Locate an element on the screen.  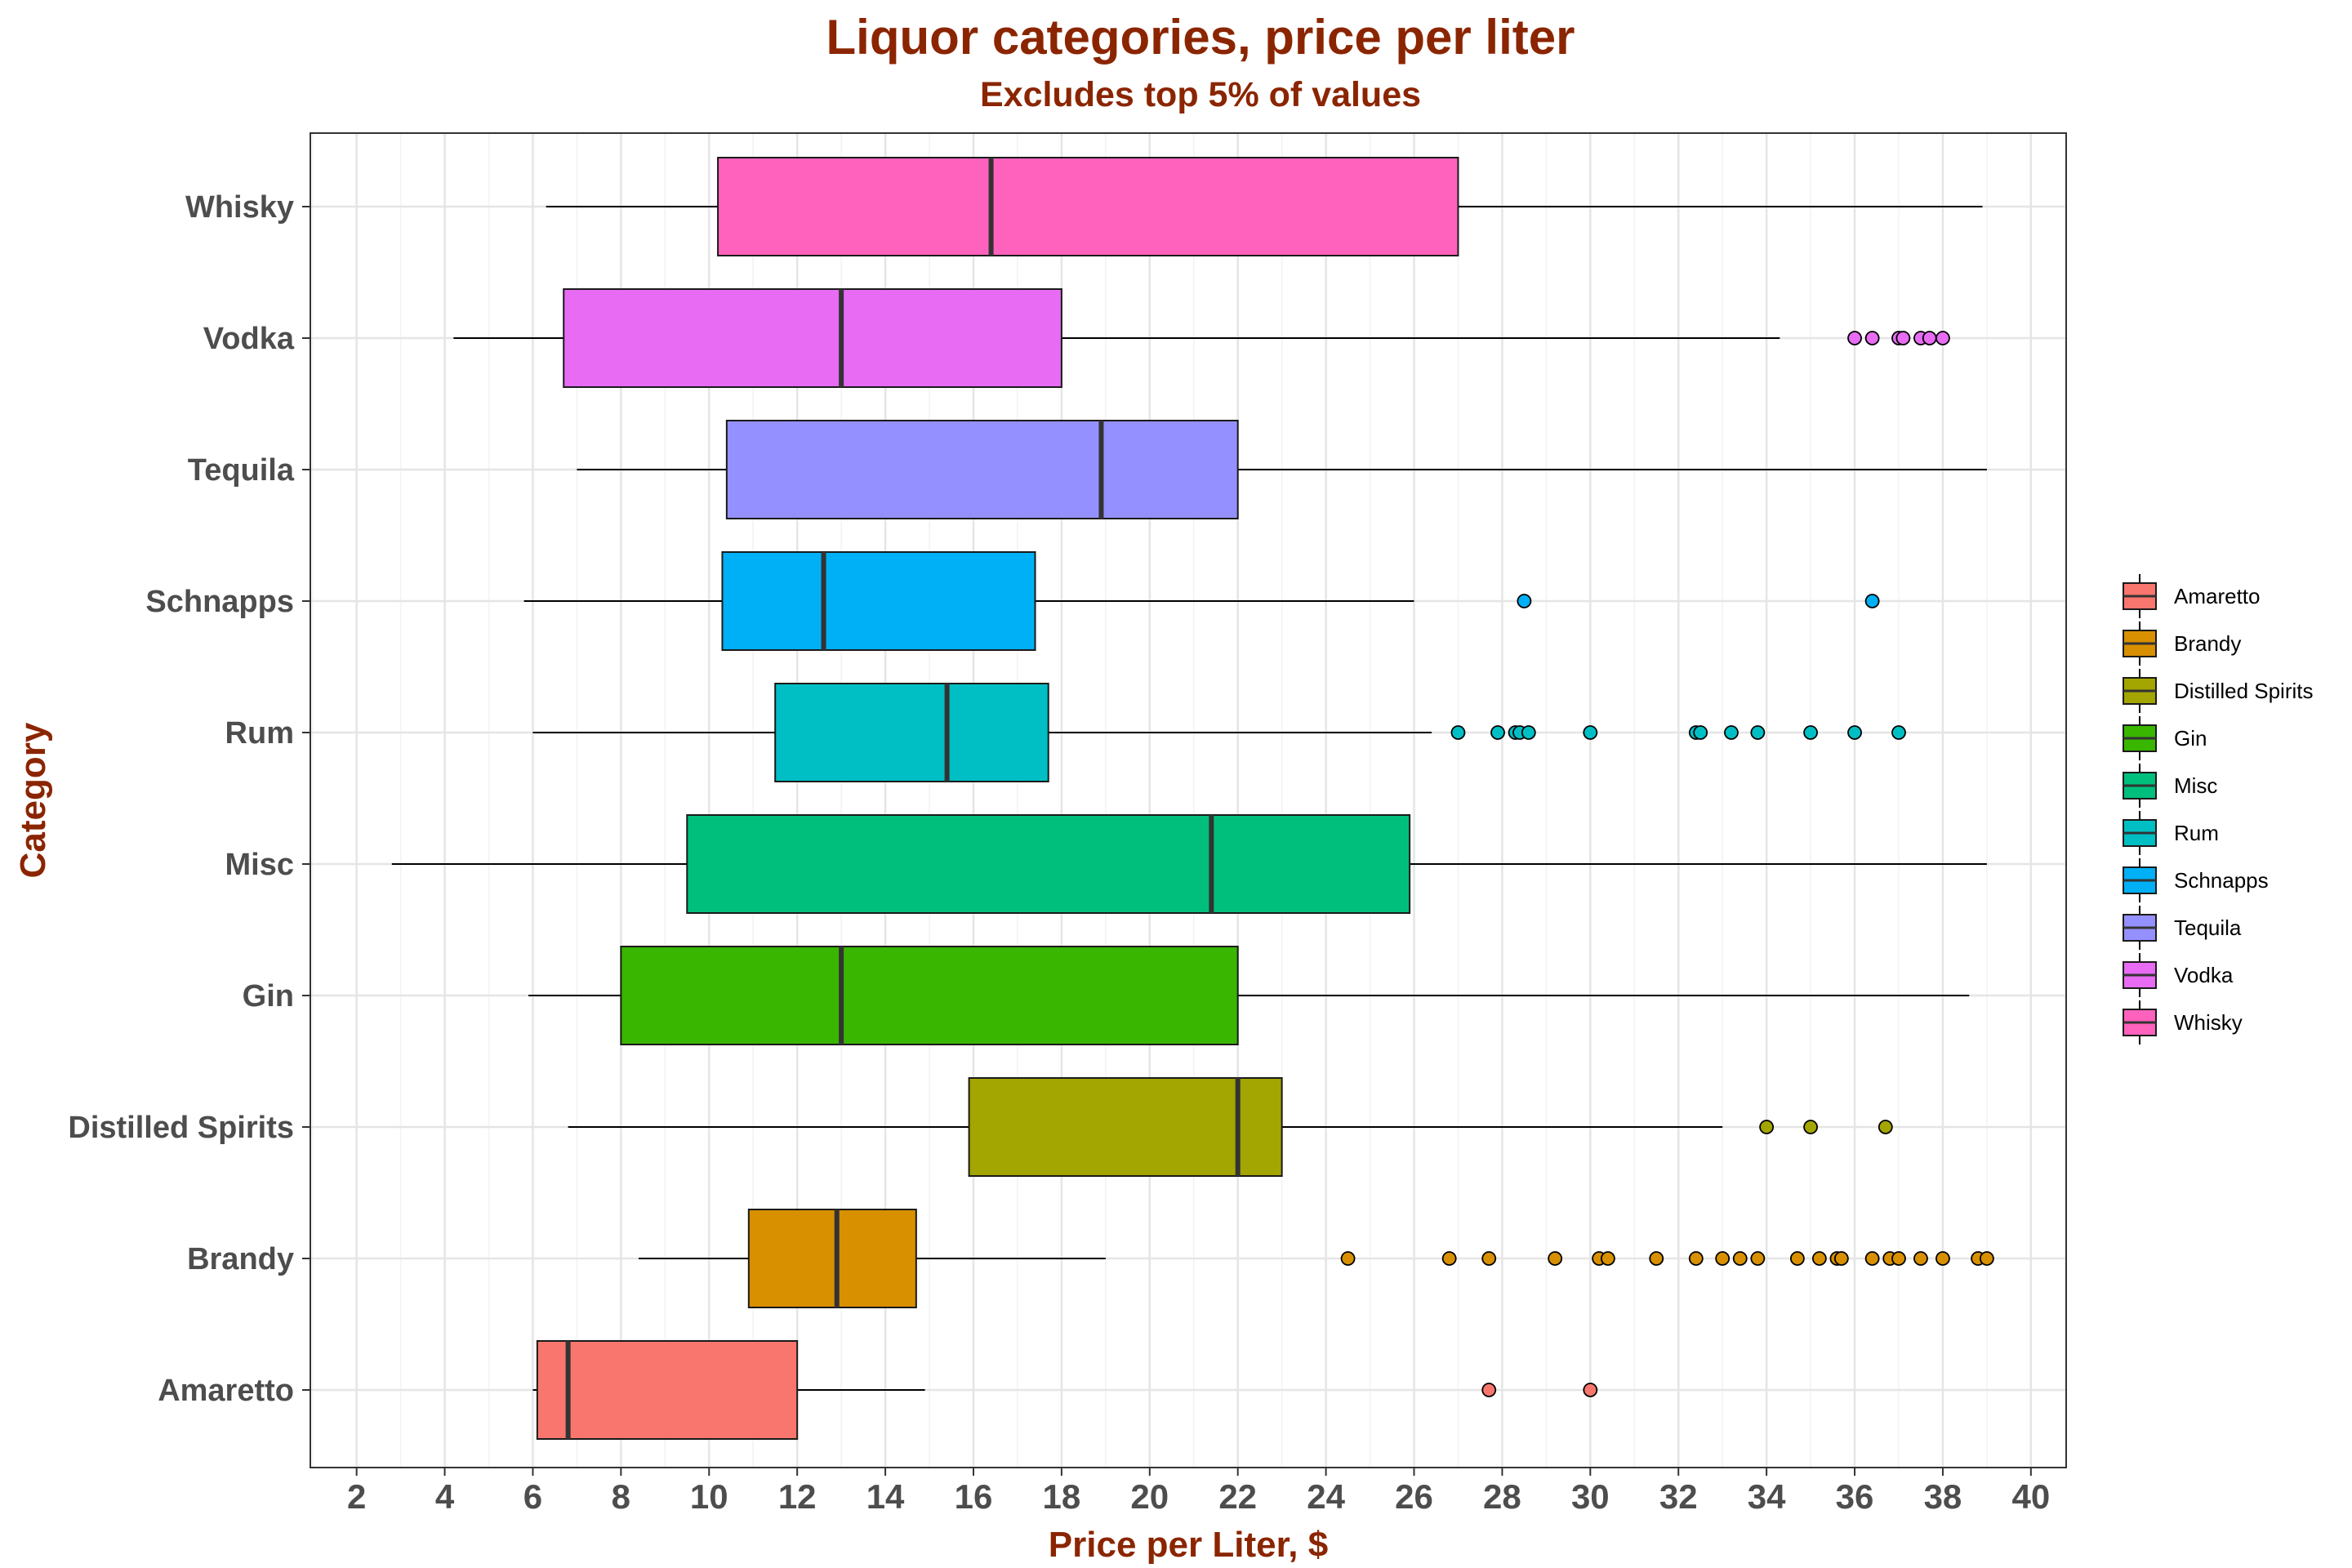
legend-label: Gin is located at coordinates (2190, 738).